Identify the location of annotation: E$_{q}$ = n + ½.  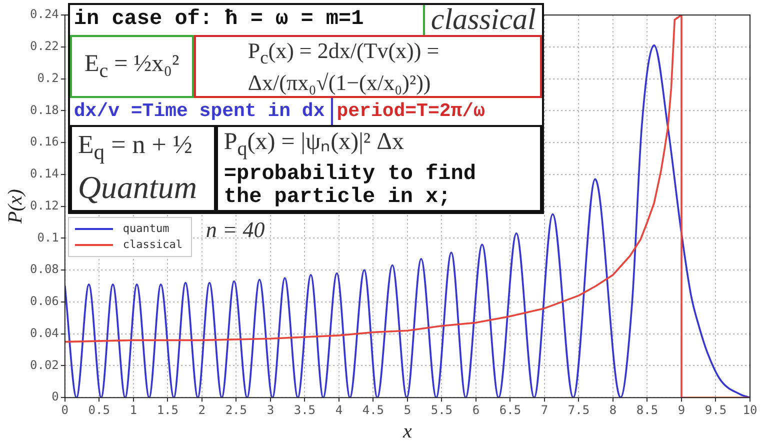
(136, 148).